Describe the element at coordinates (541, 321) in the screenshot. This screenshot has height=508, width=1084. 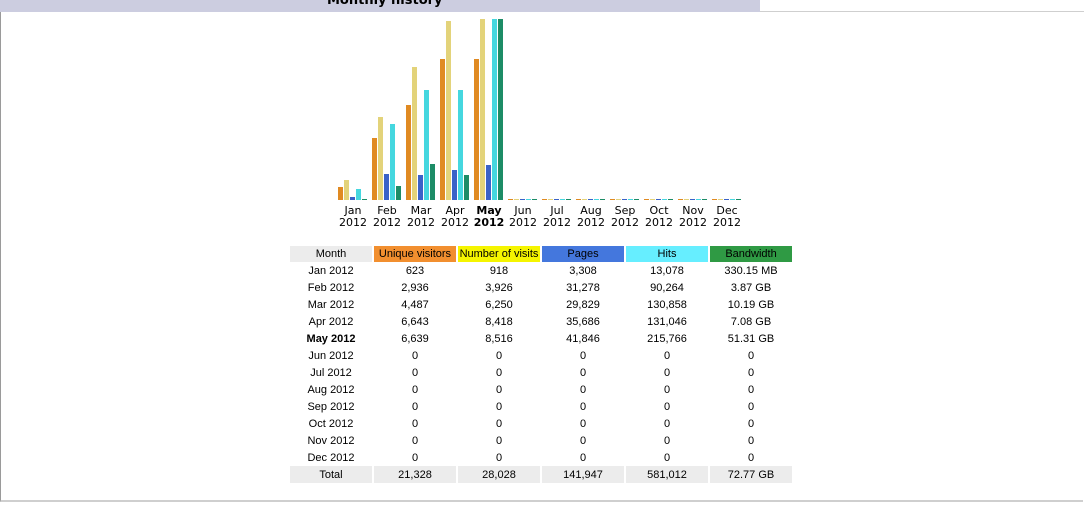
I see `table-row: Apr 2012 6,643 8,418 35,686 131,046 7.08 GB` at that location.